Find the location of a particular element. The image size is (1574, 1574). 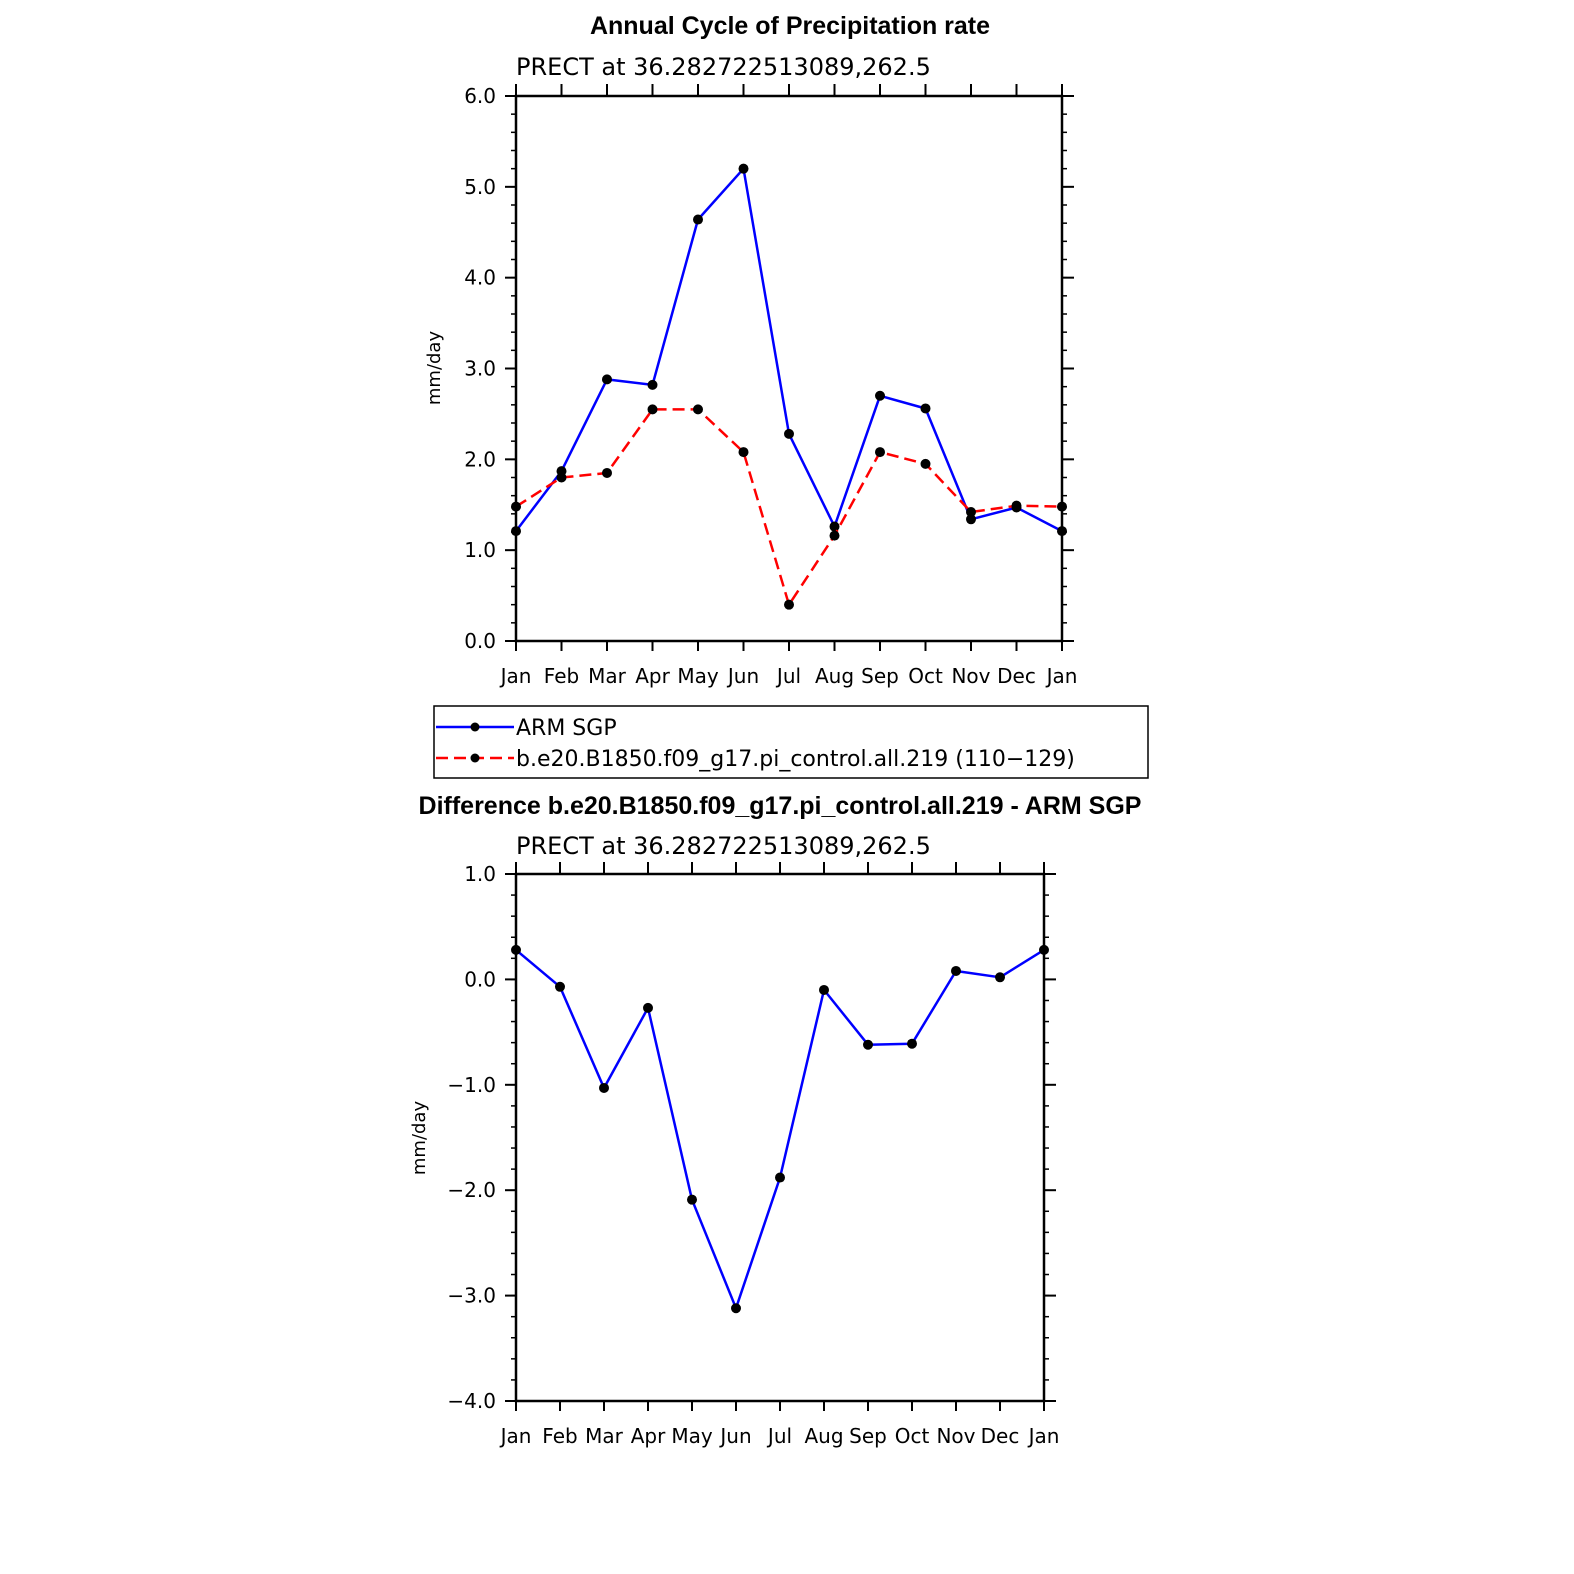

chart1-ytick-label: 6.0 is located at coordinates (480, 96).